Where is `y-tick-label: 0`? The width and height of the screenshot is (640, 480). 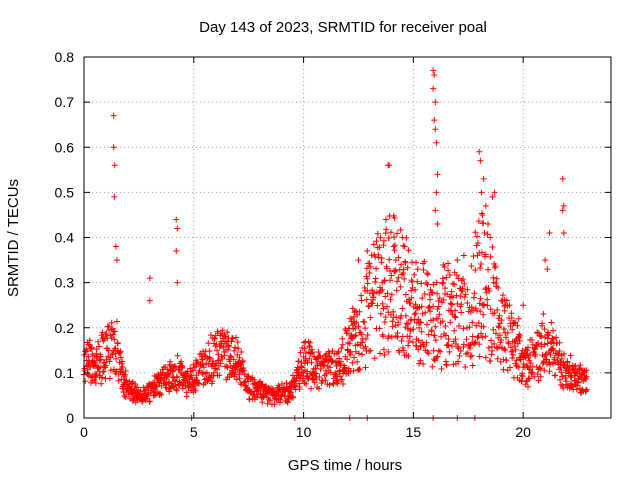
y-tick-label: 0 is located at coordinates (70, 418).